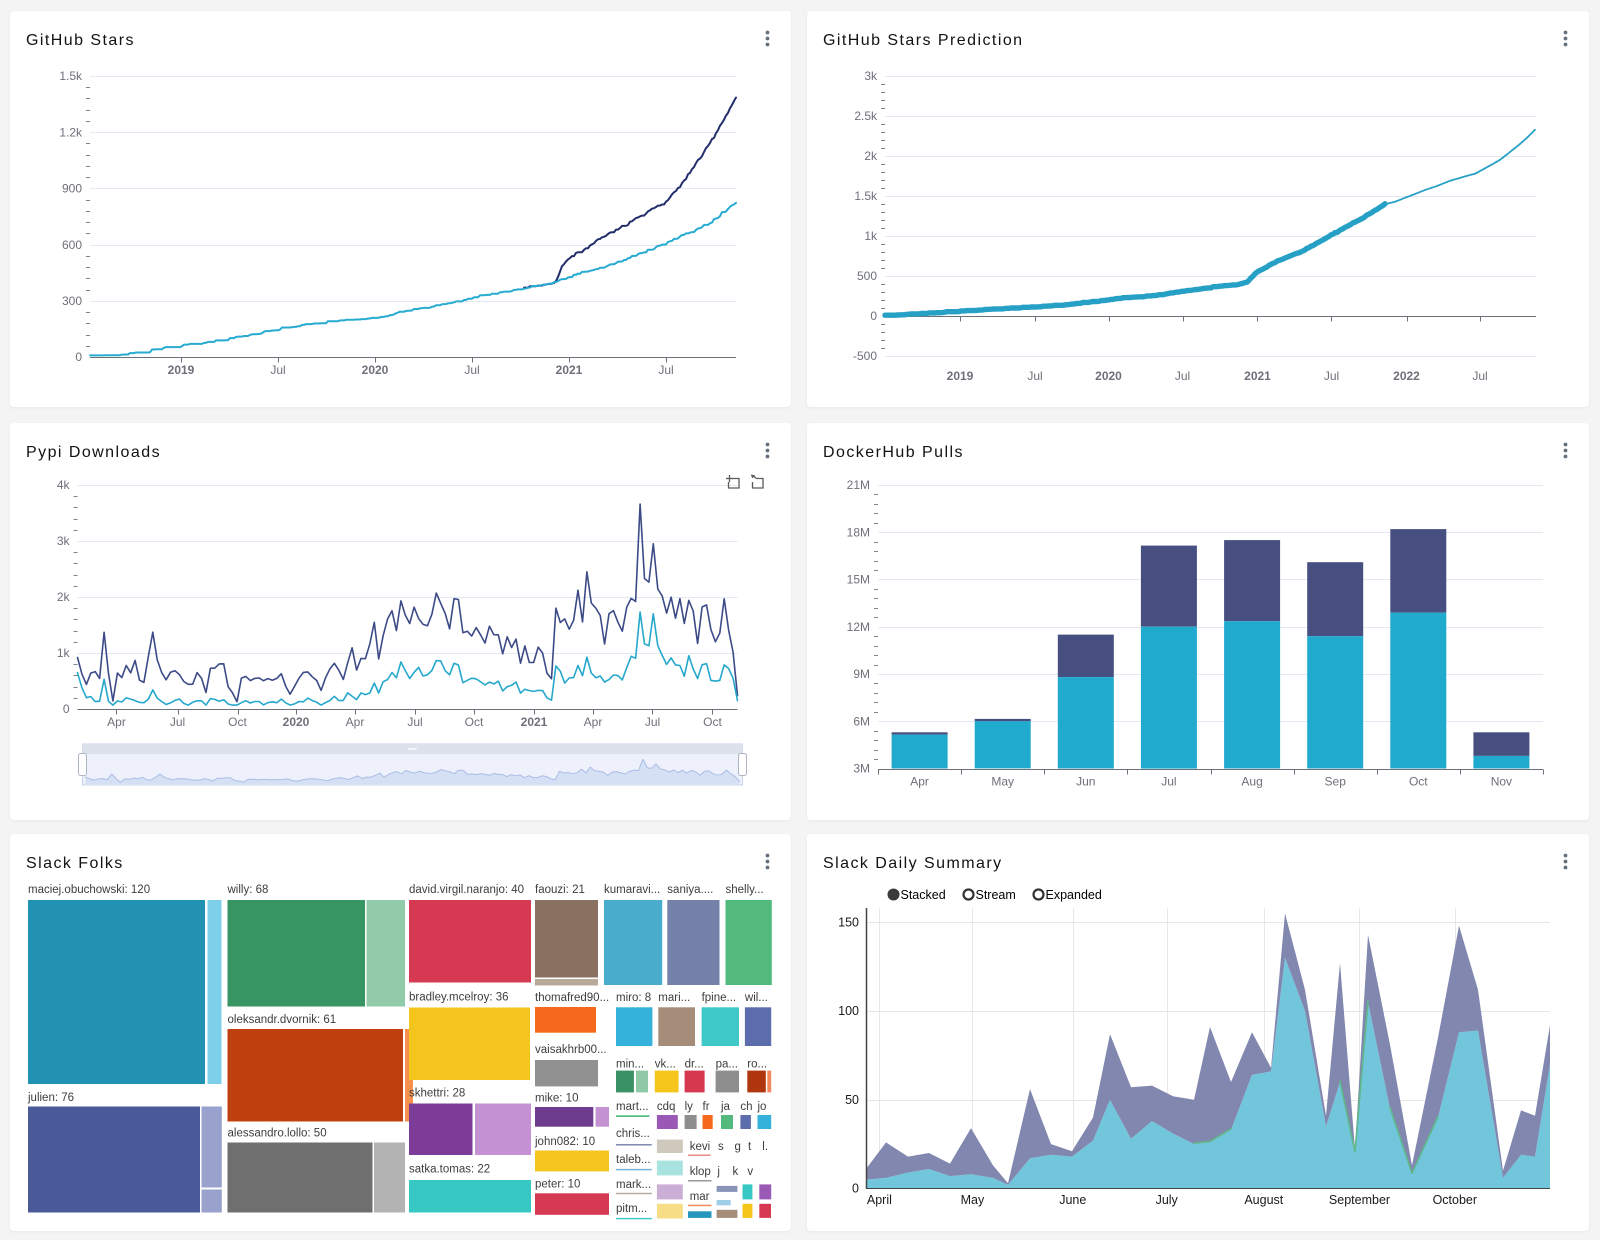  What do you see at coordinates (633, 998) in the screenshot?
I see `svg-text: miro: 8` at bounding box center [633, 998].